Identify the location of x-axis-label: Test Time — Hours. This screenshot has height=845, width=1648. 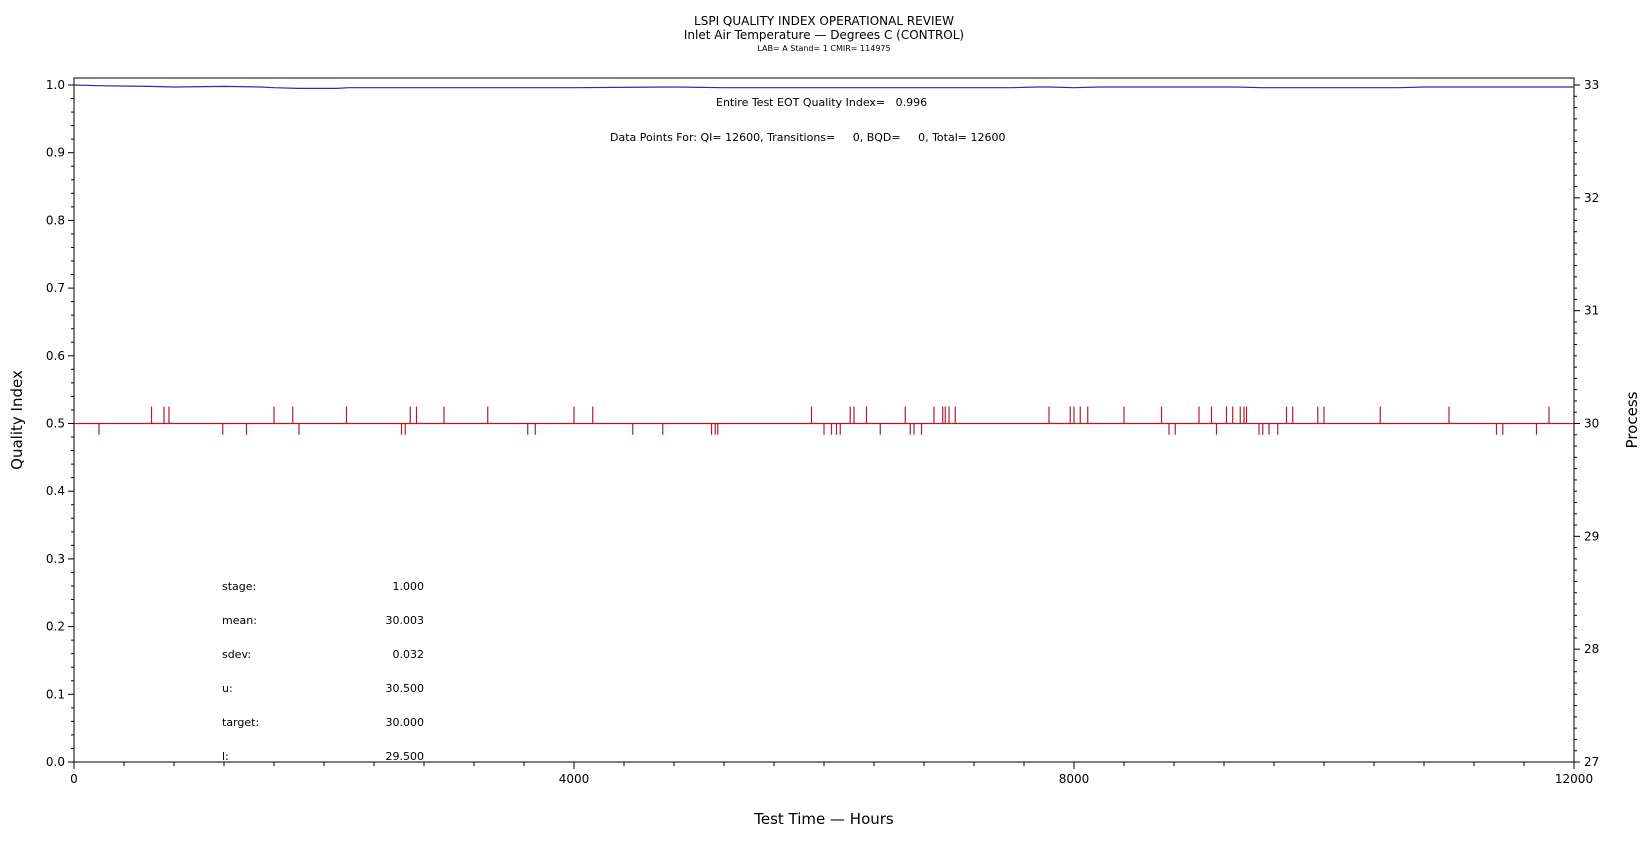
(823, 819).